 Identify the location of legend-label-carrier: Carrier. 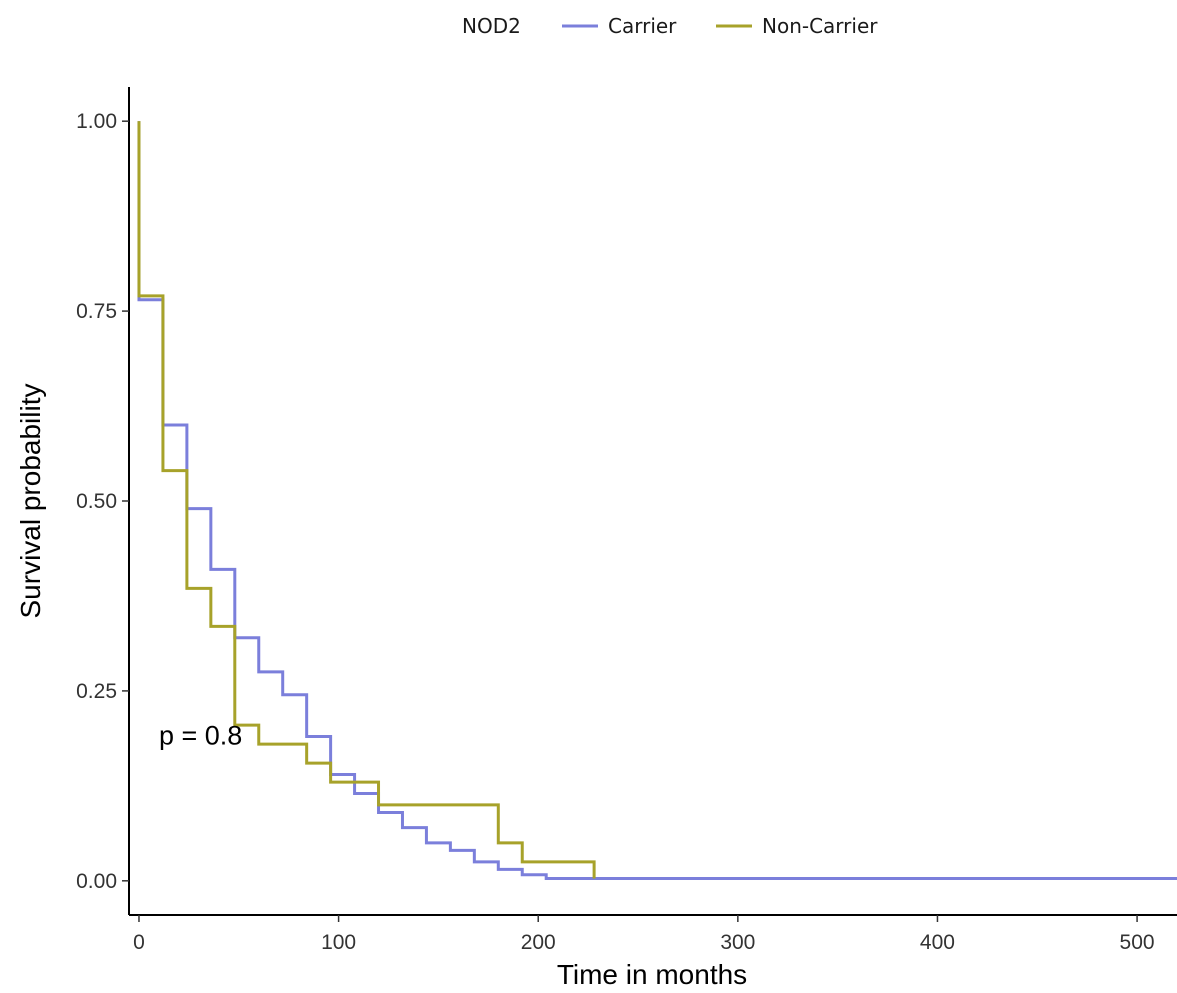
(642, 26).